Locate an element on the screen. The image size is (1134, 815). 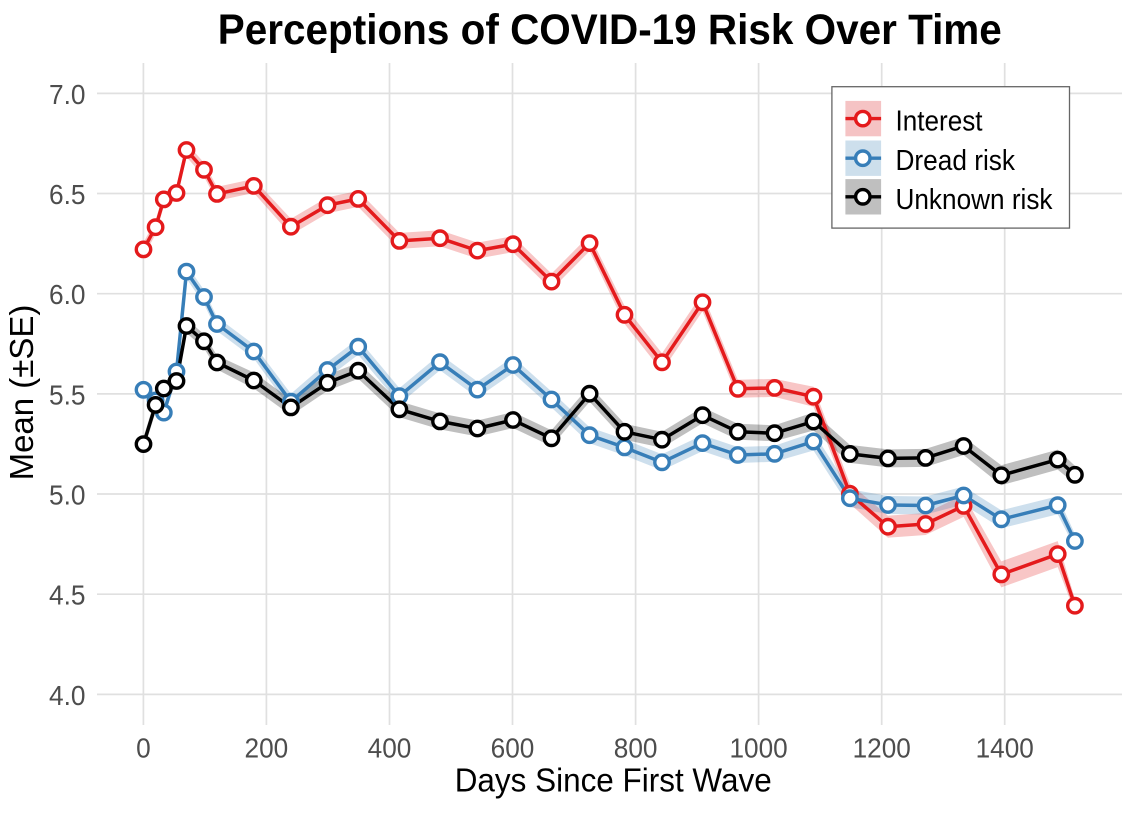
svg-text: 600 is located at coordinates (513, 747).